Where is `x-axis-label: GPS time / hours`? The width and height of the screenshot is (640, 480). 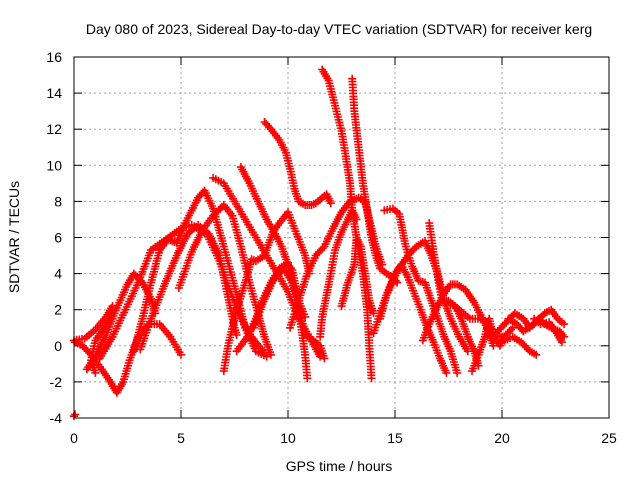
x-axis-label: GPS time / hours is located at coordinates (339, 466).